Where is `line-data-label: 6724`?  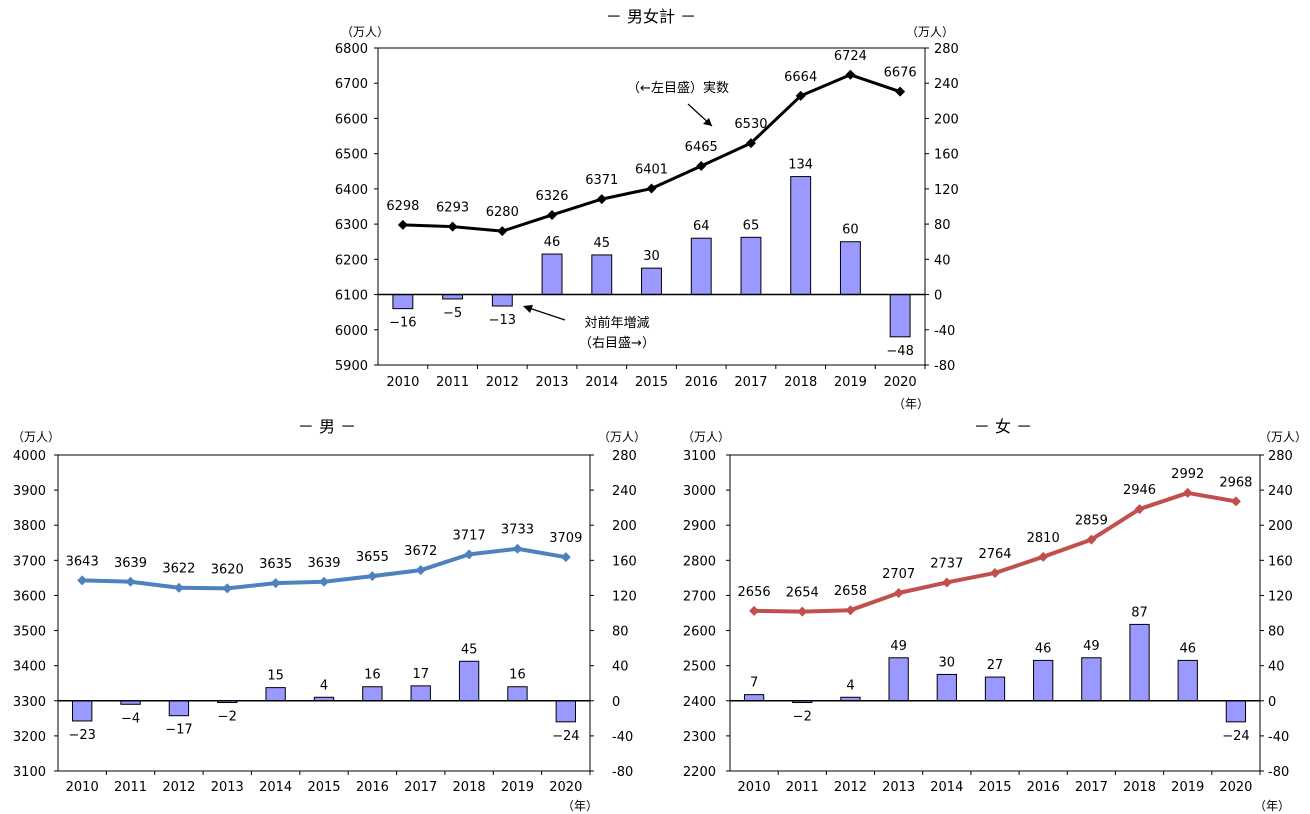
line-data-label: 6724 is located at coordinates (850, 56).